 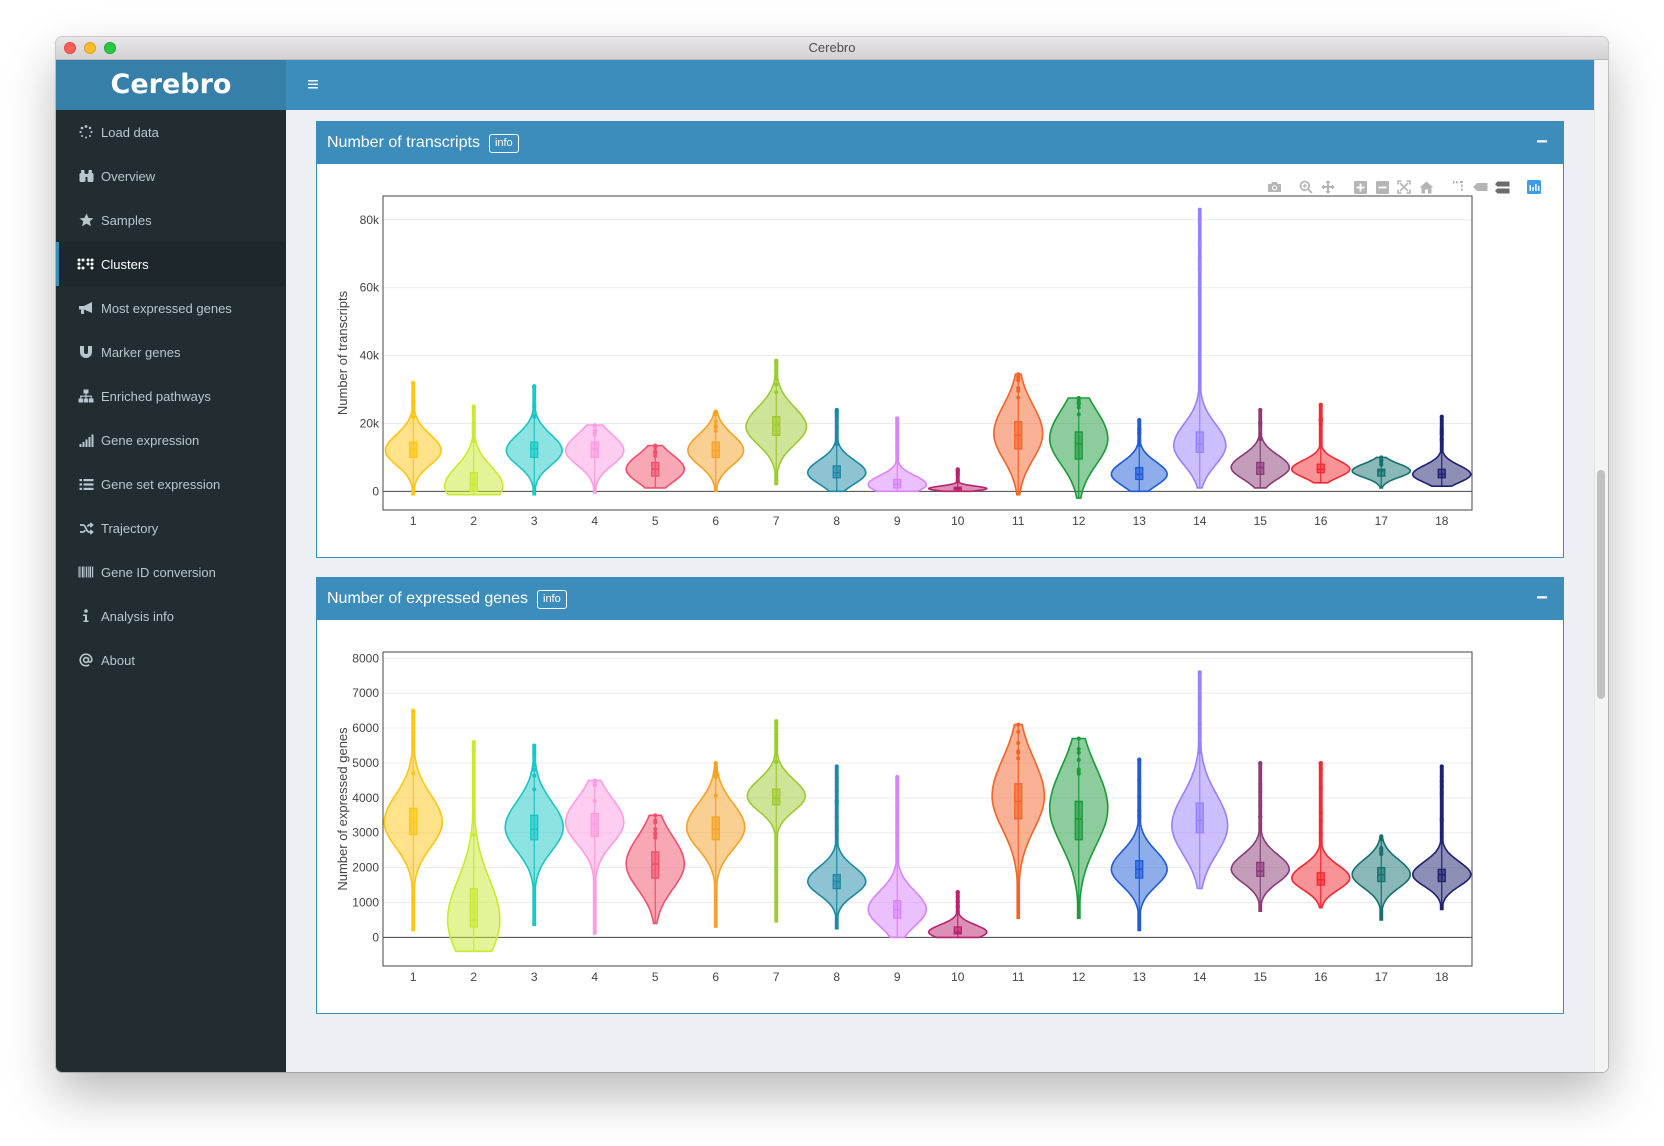 What do you see at coordinates (473, 977) in the screenshot?
I see `x-tick-label: 2` at bounding box center [473, 977].